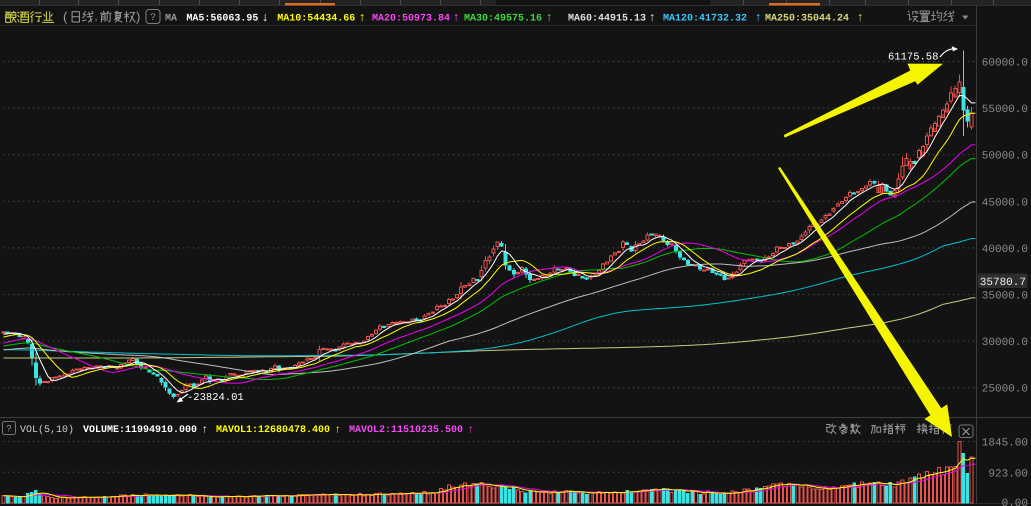 The image size is (1031, 506). Describe the element at coordinates (411, 19) in the screenshot. I see `svg-text: MA20:50973.84` at that location.